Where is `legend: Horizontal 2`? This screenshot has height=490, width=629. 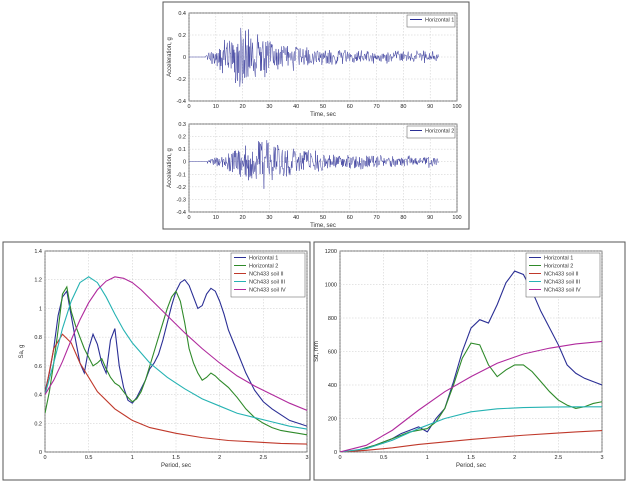 legend: Horizontal 2 is located at coordinates (431, 132).